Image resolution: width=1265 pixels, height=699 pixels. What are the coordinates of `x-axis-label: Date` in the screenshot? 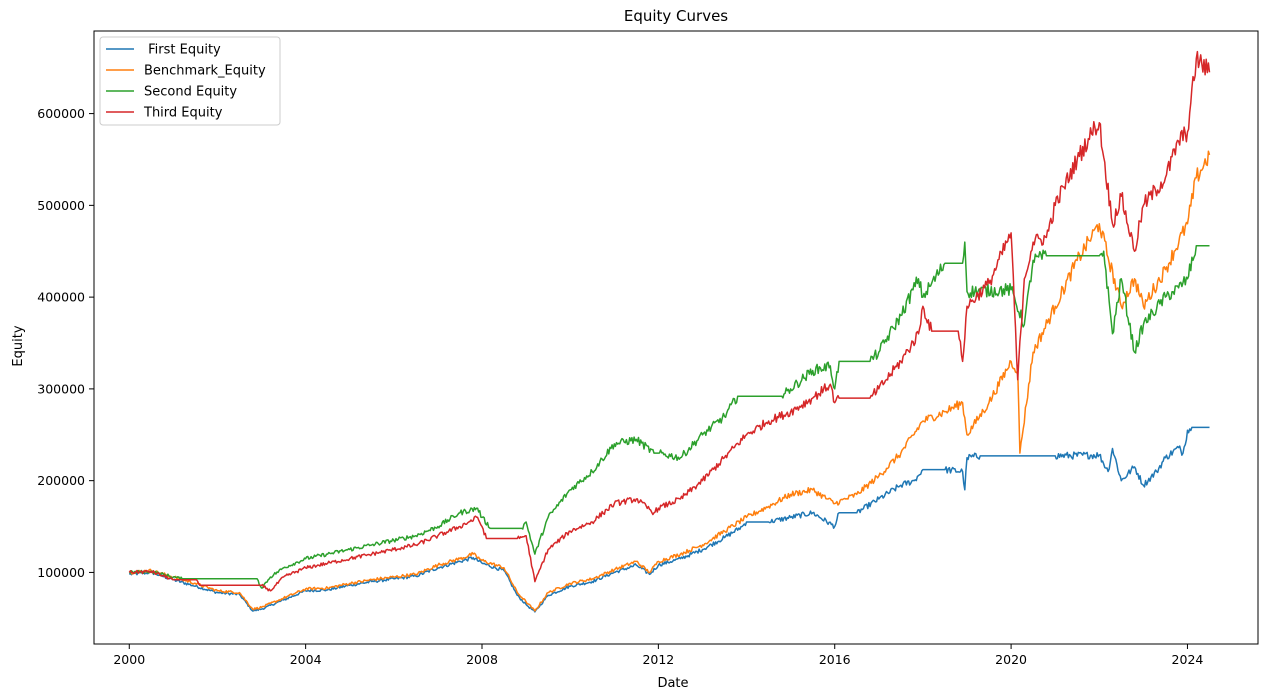 It's located at (672, 683).